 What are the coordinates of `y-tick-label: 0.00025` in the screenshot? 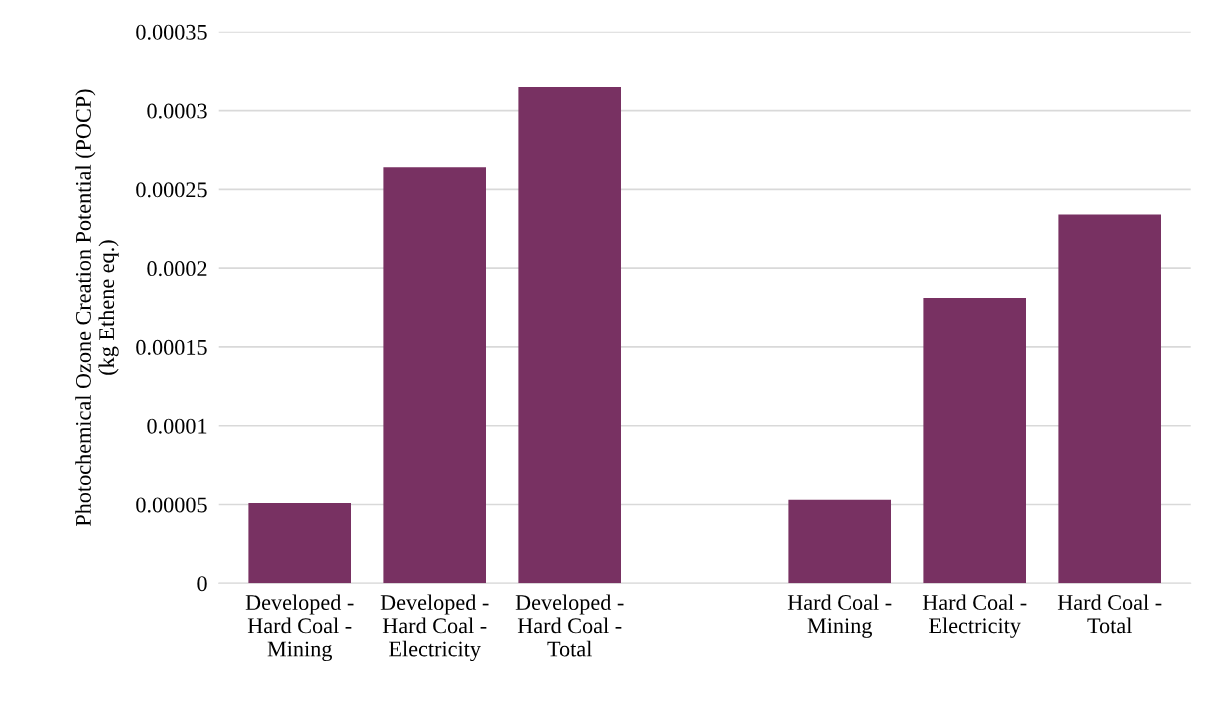 It's located at (171, 190).